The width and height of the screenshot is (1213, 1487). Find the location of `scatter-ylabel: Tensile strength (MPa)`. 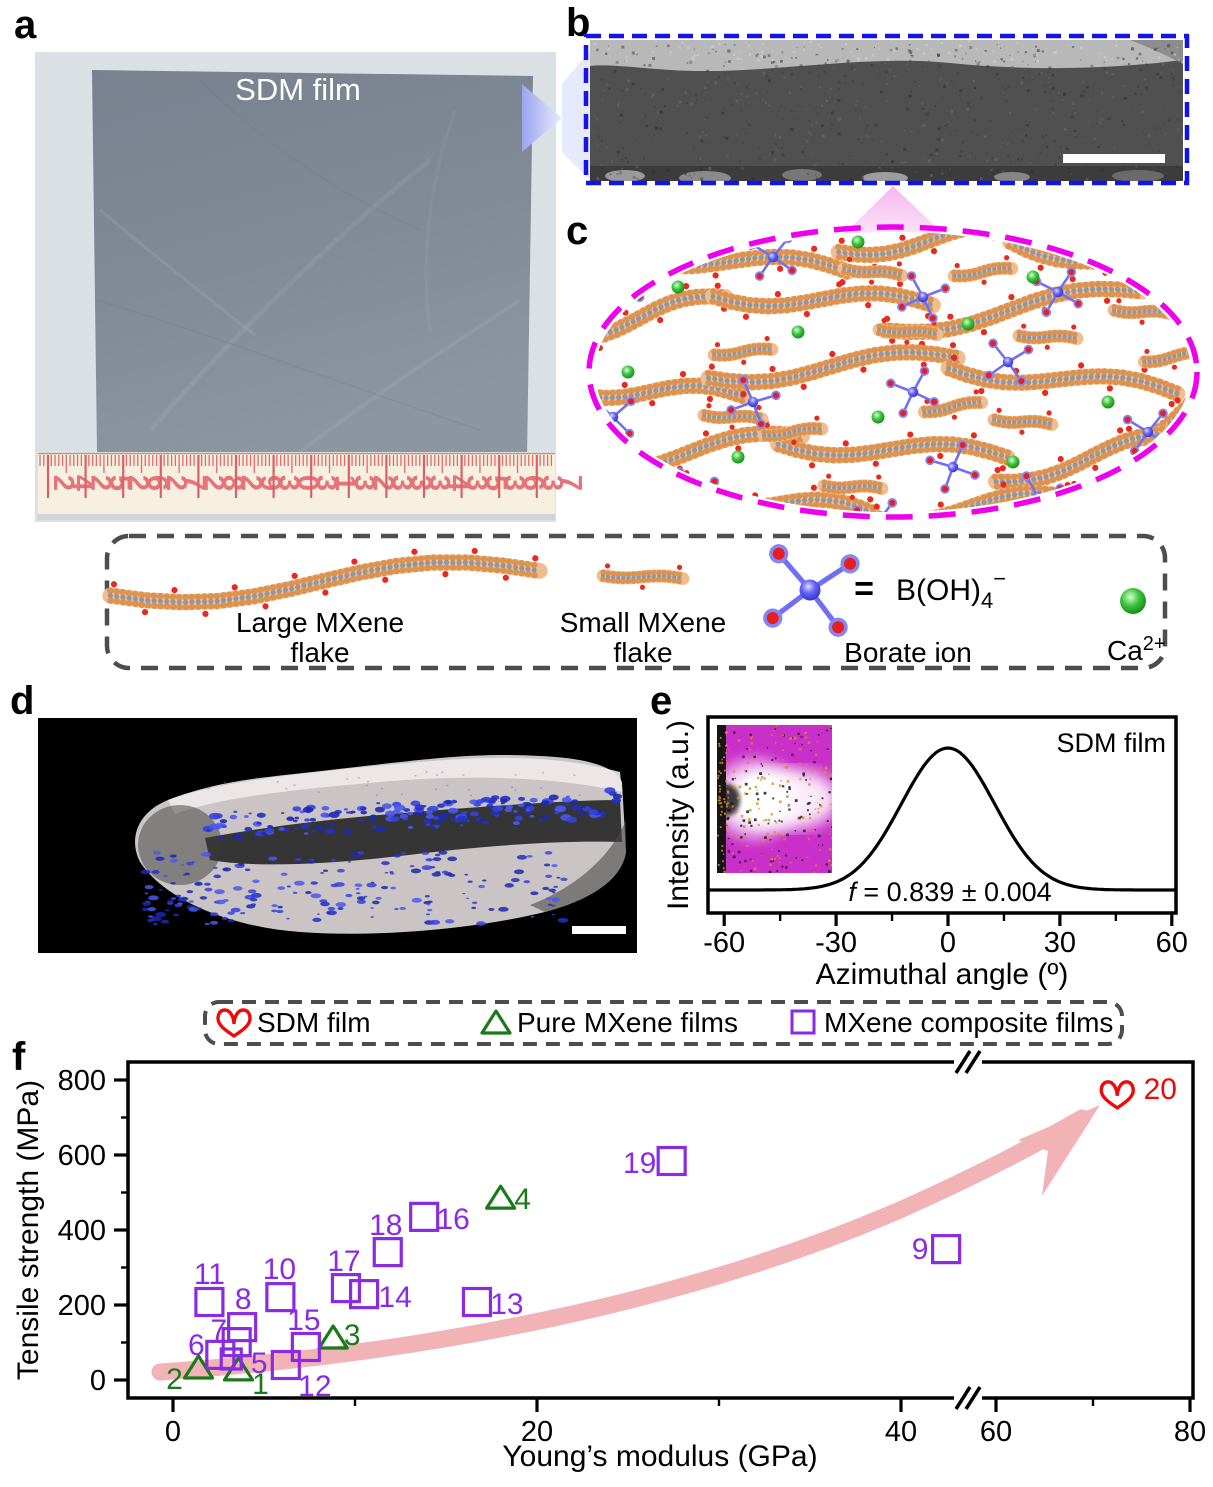

scatter-ylabel: Tensile strength (MPa) is located at coordinates (28, 1230).